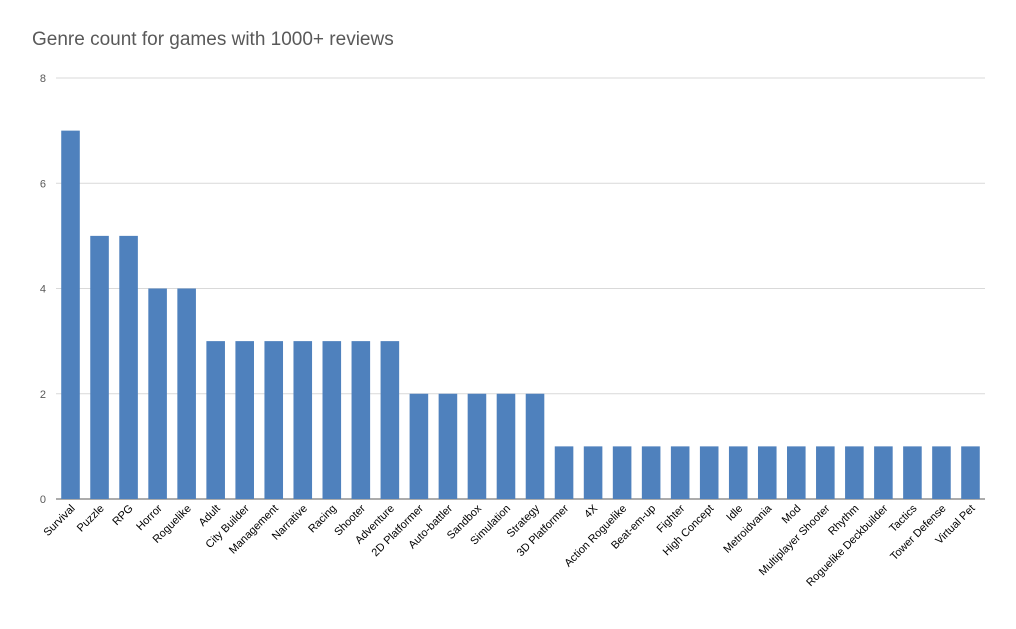 The image size is (1016, 629). I want to click on y-tick-label: 0, so click(43, 500).